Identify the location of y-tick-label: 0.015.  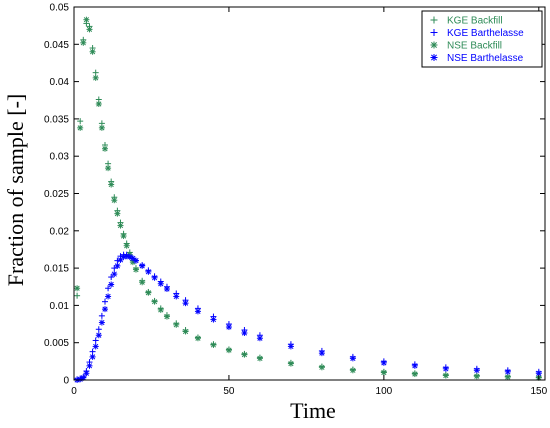
(56, 269).